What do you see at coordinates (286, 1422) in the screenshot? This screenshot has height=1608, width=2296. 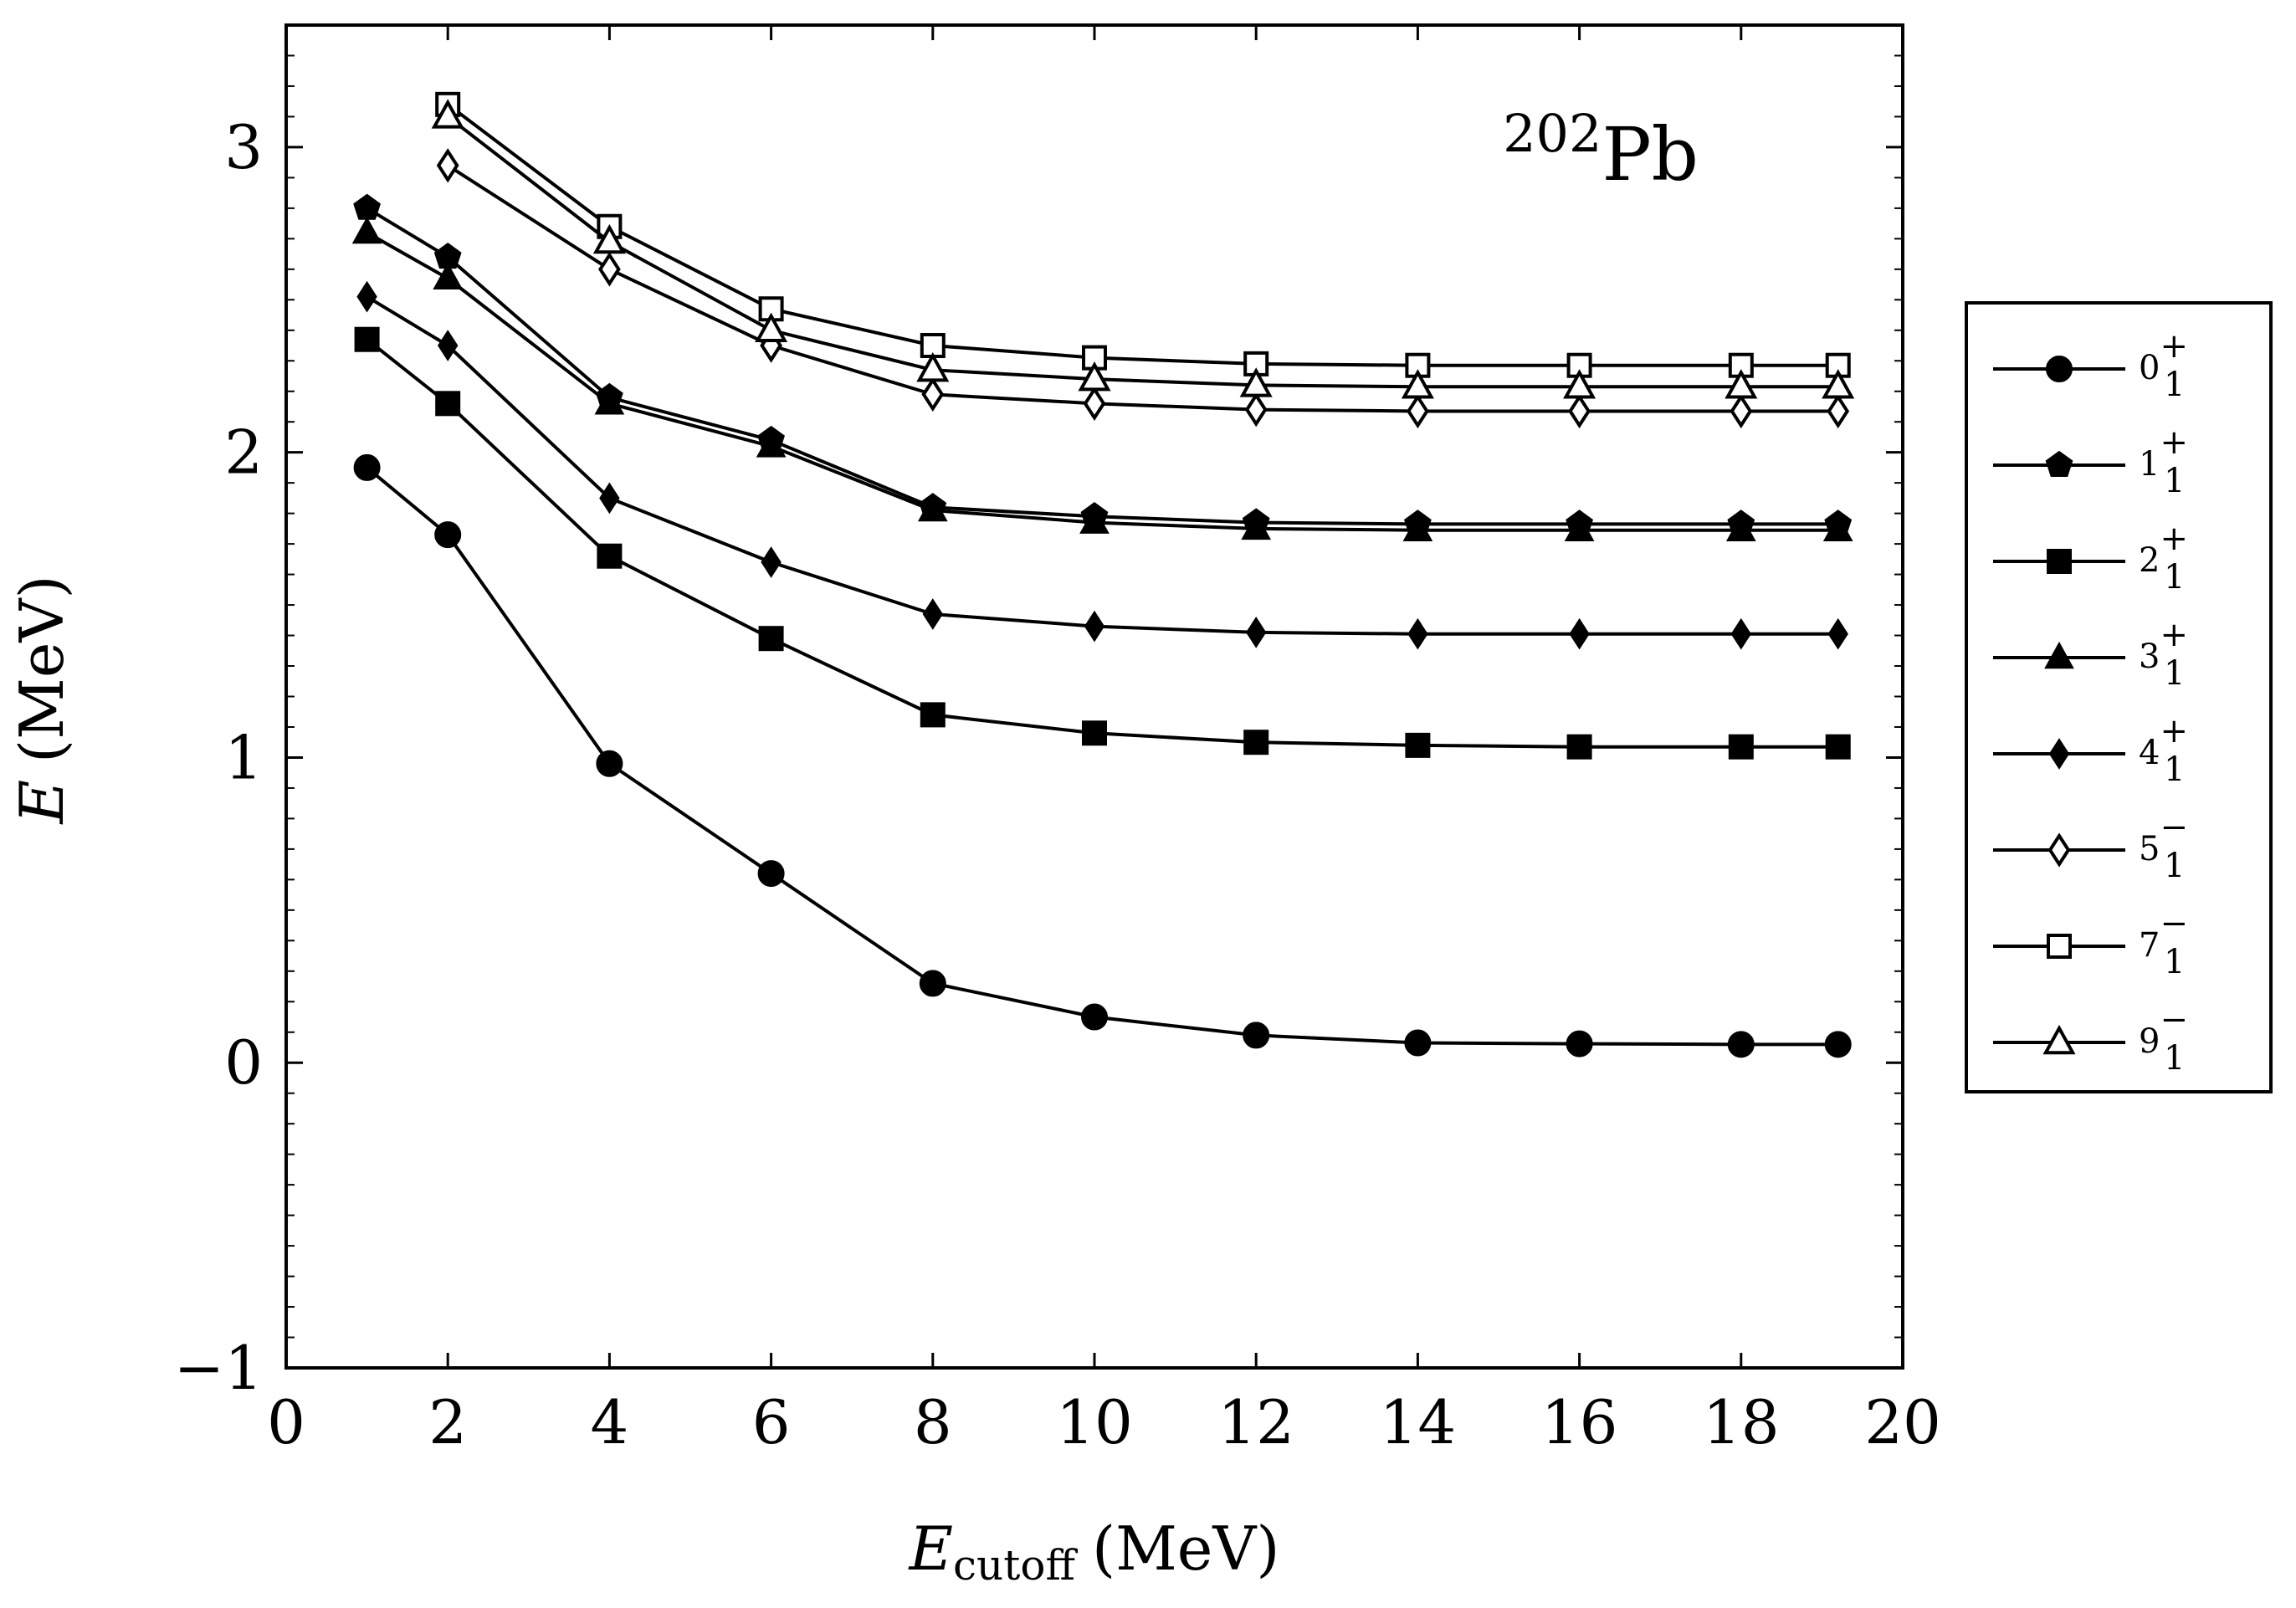 I see `x-tick-label: 0` at bounding box center [286, 1422].